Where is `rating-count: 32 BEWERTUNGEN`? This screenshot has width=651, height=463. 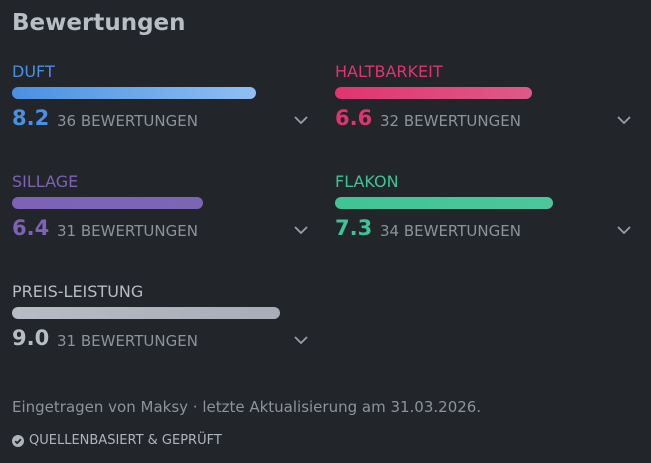 rating-count: 32 BEWERTUNGEN is located at coordinates (450, 121).